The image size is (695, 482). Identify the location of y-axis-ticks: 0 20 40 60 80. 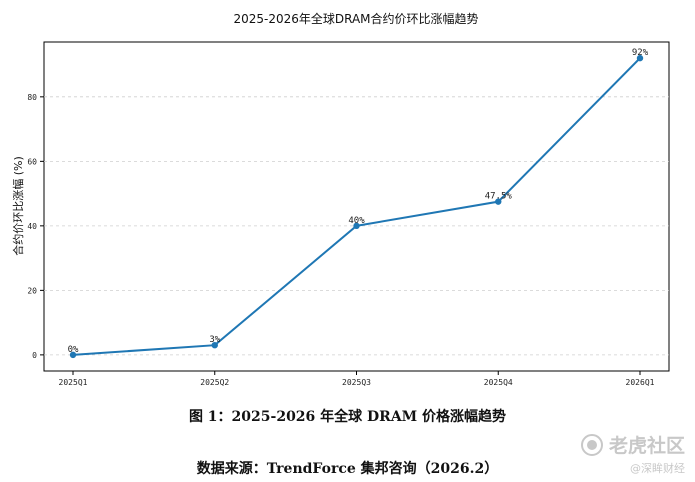
(35, 226).